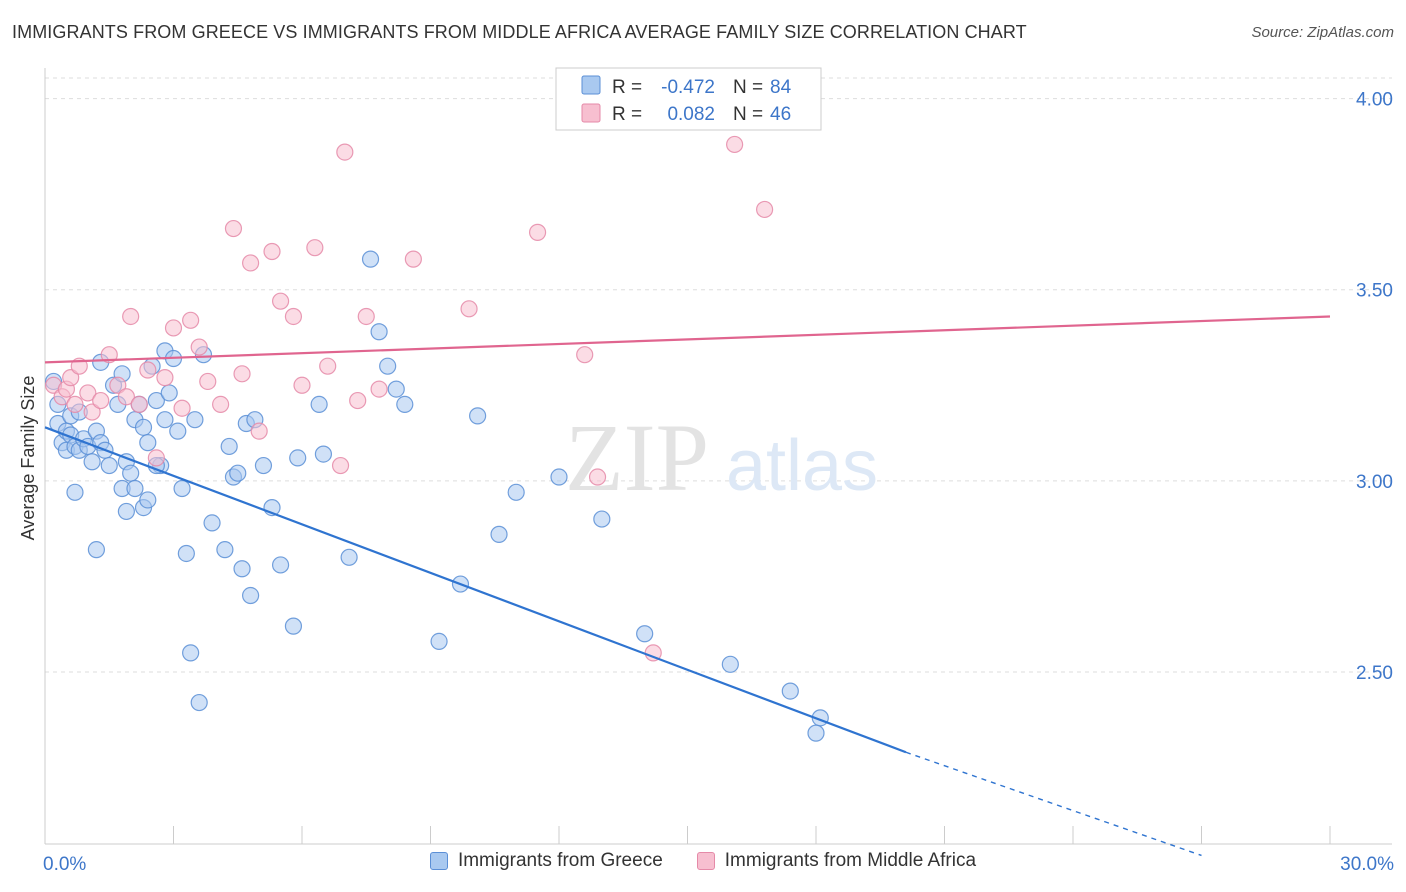 This screenshot has width=1406, height=892. I want to click on trend-line-middle-africa, so click(687, 339).